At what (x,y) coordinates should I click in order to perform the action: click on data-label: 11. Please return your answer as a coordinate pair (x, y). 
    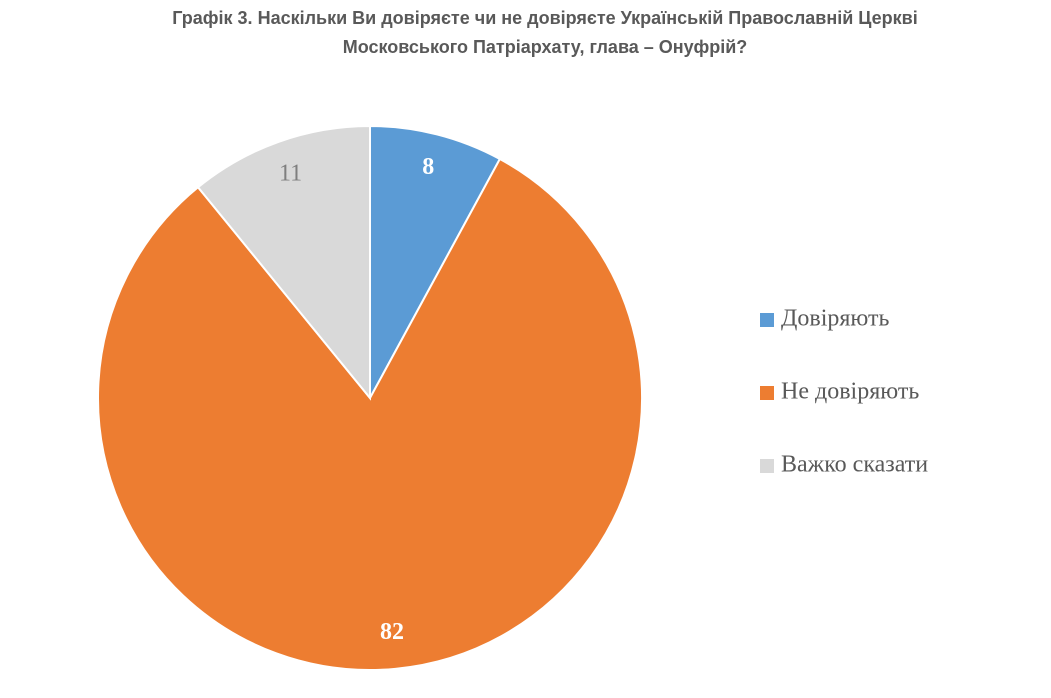
    Looking at the image, I should click on (290, 174).